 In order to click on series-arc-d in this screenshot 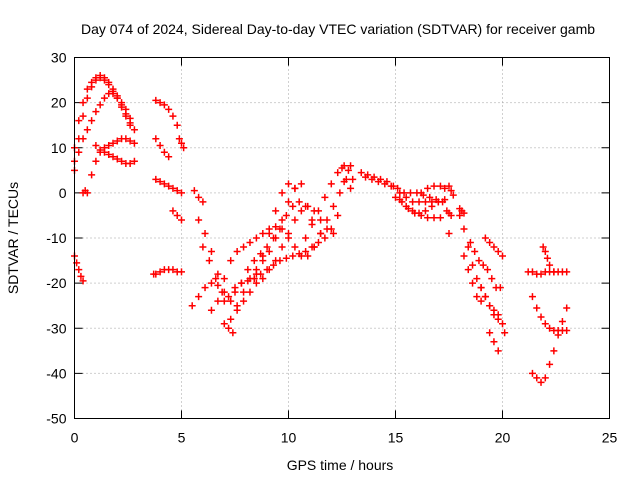, I will do `click(102, 132)`.